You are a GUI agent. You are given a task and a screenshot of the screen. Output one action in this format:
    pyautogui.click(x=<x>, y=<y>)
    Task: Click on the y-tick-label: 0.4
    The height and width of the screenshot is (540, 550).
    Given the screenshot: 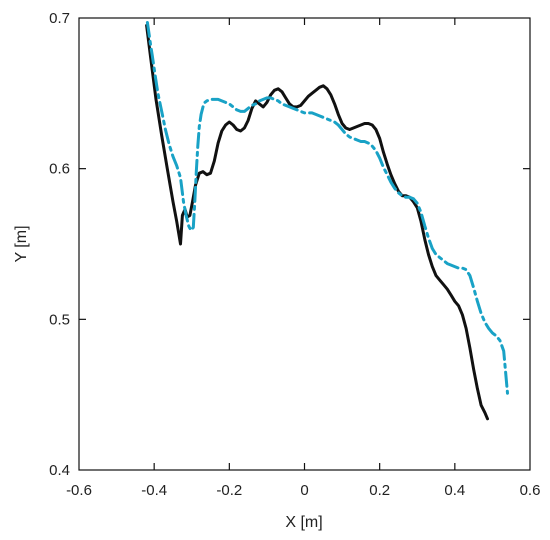 What is the action you would take?
    pyautogui.click(x=59, y=470)
    